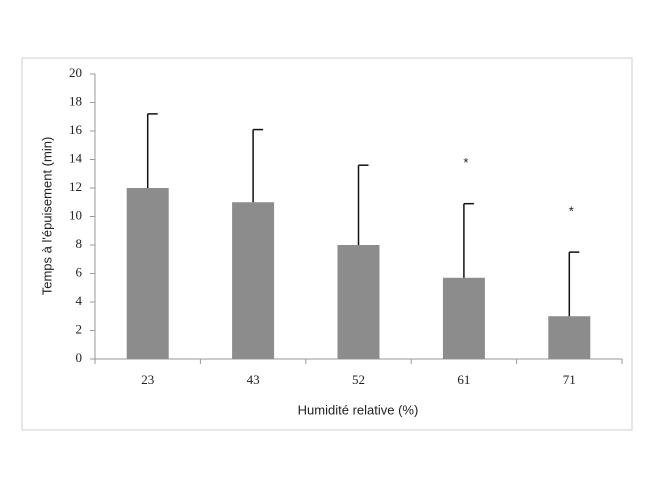  What do you see at coordinates (79, 328) in the screenshot?
I see `y-tick-label: 2` at bounding box center [79, 328].